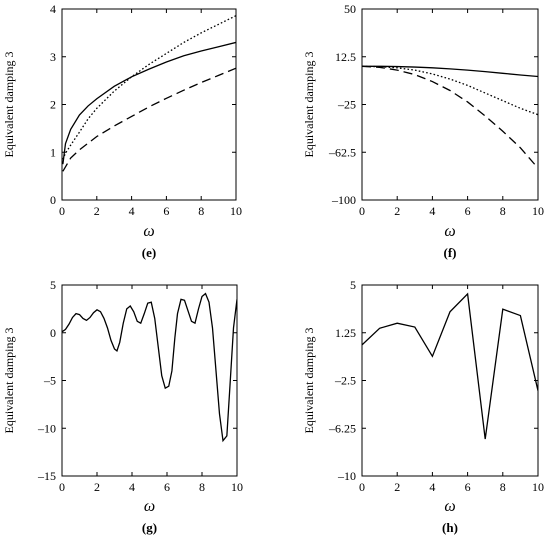 This screenshot has width=550, height=540. What do you see at coordinates (46, 476) in the screenshot?
I see `y-tick-label: –15` at bounding box center [46, 476].